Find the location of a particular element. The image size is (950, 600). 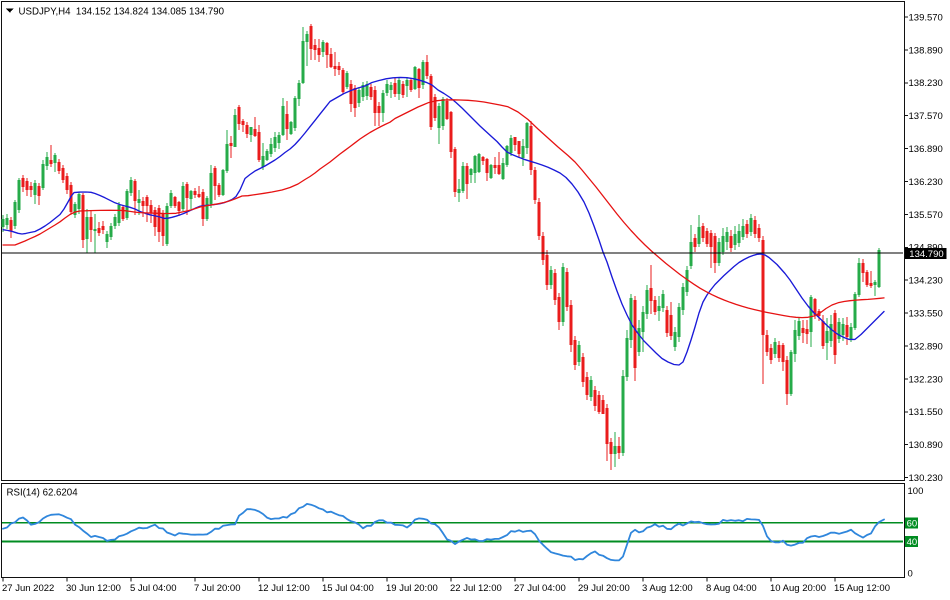

svg-text: 7 Jul 20:00 is located at coordinates (217, 588).